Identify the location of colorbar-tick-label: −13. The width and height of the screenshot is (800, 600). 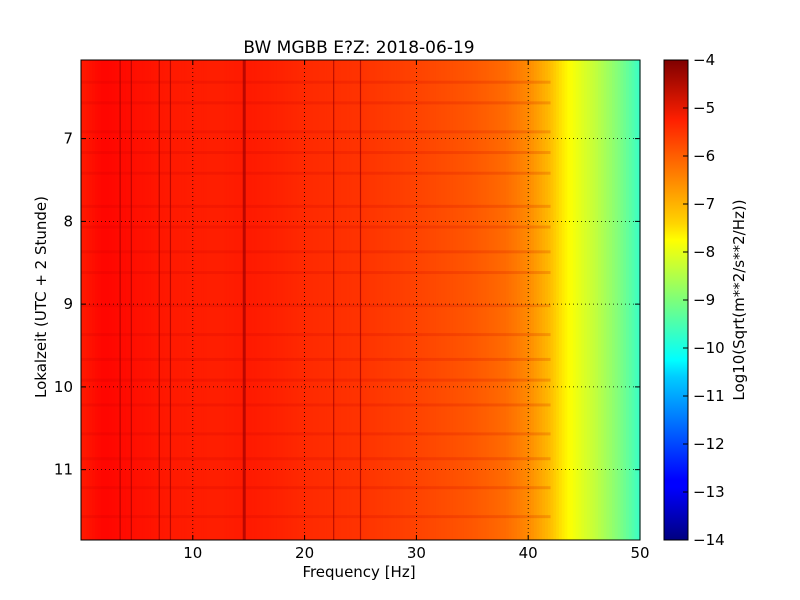
(709, 492).